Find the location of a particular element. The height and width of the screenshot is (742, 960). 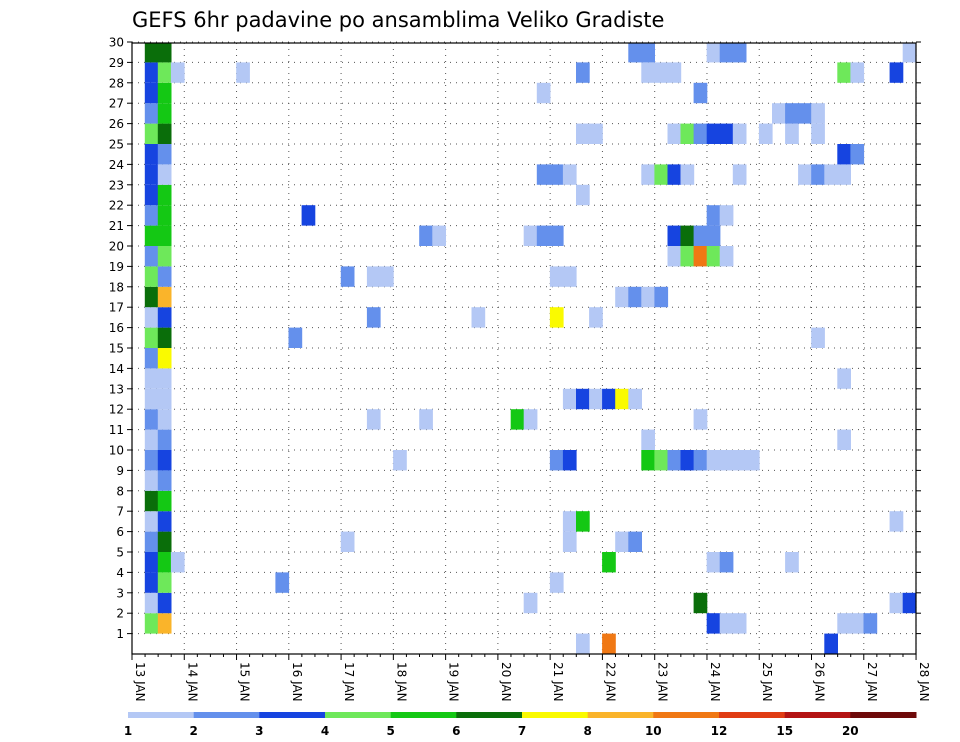

y-tick-label: 13 is located at coordinates (116, 389).